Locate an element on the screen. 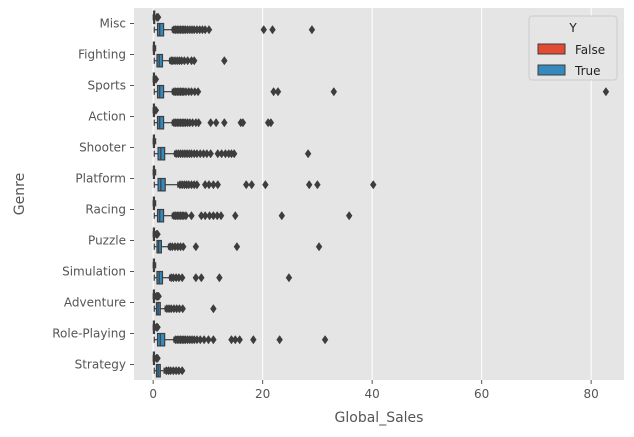  x-tick-label: 60 is located at coordinates (481, 394).